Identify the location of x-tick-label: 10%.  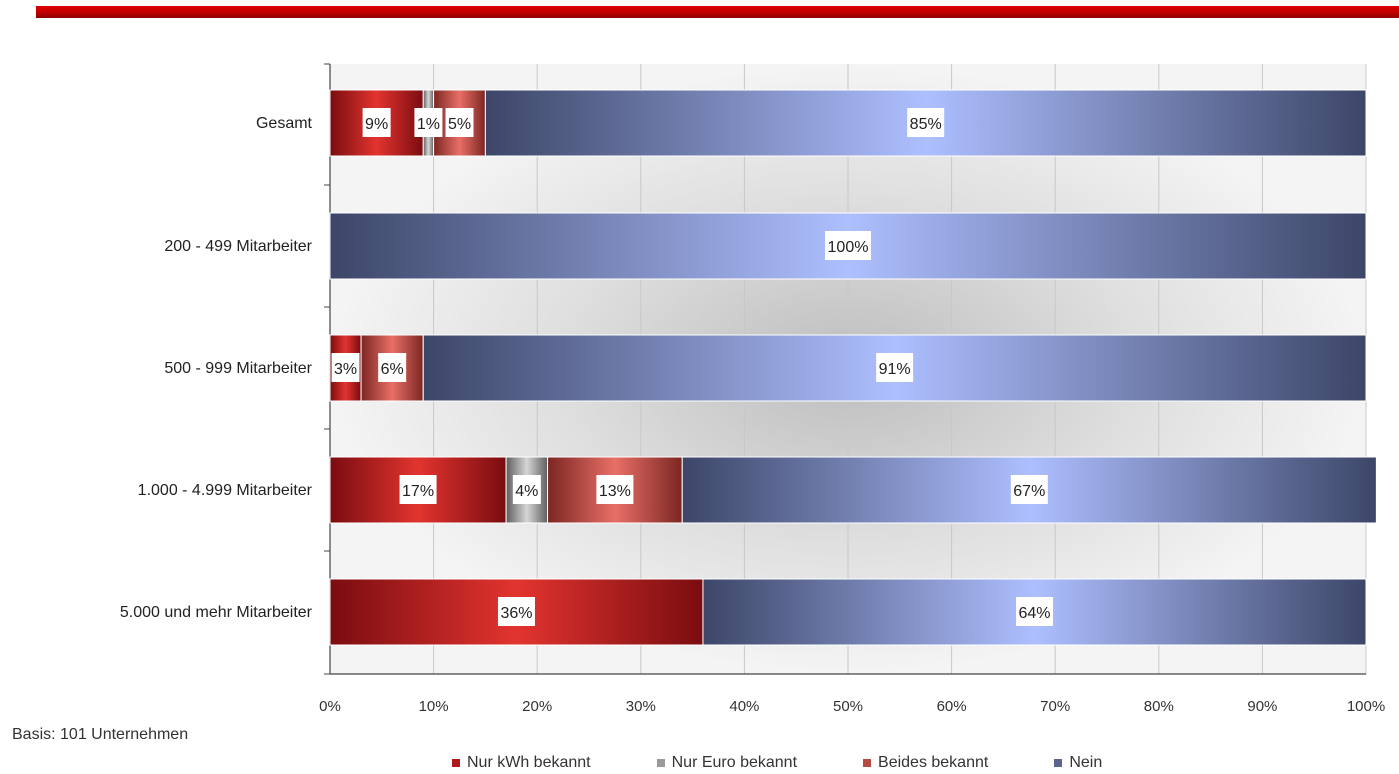
(434, 706).